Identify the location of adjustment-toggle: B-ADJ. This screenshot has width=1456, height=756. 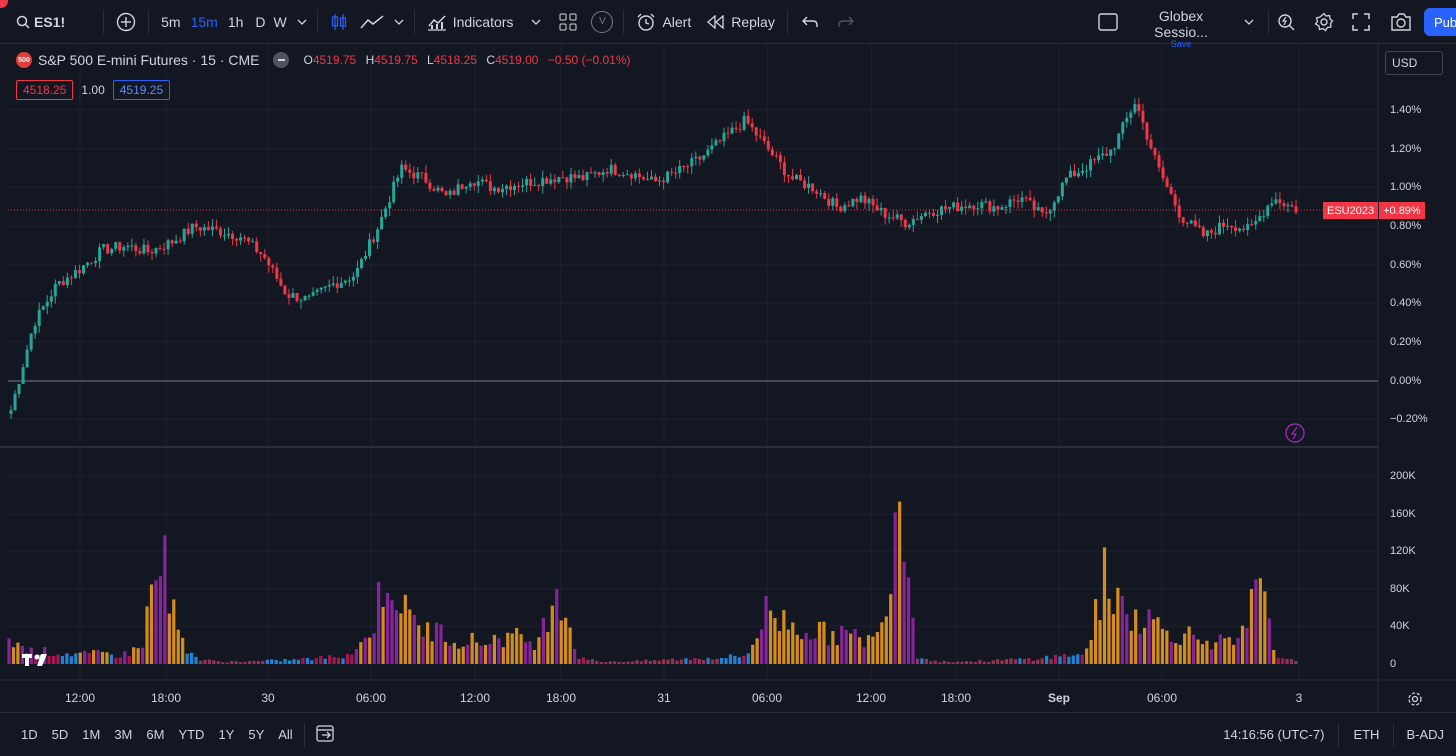
(1425, 734).